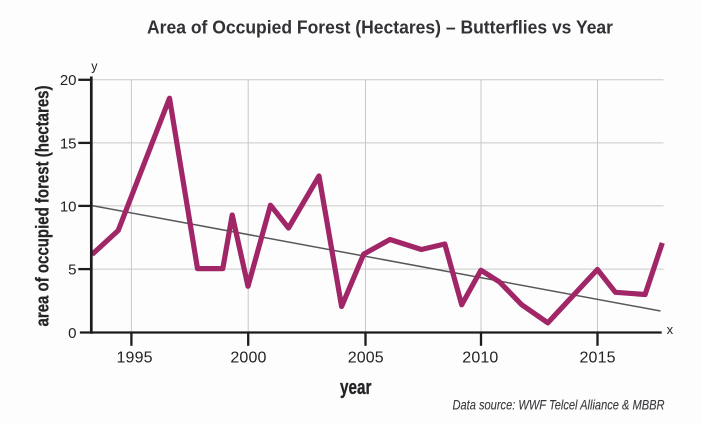 This screenshot has height=424, width=702. I want to click on svg-text: 2000, so click(248, 358).